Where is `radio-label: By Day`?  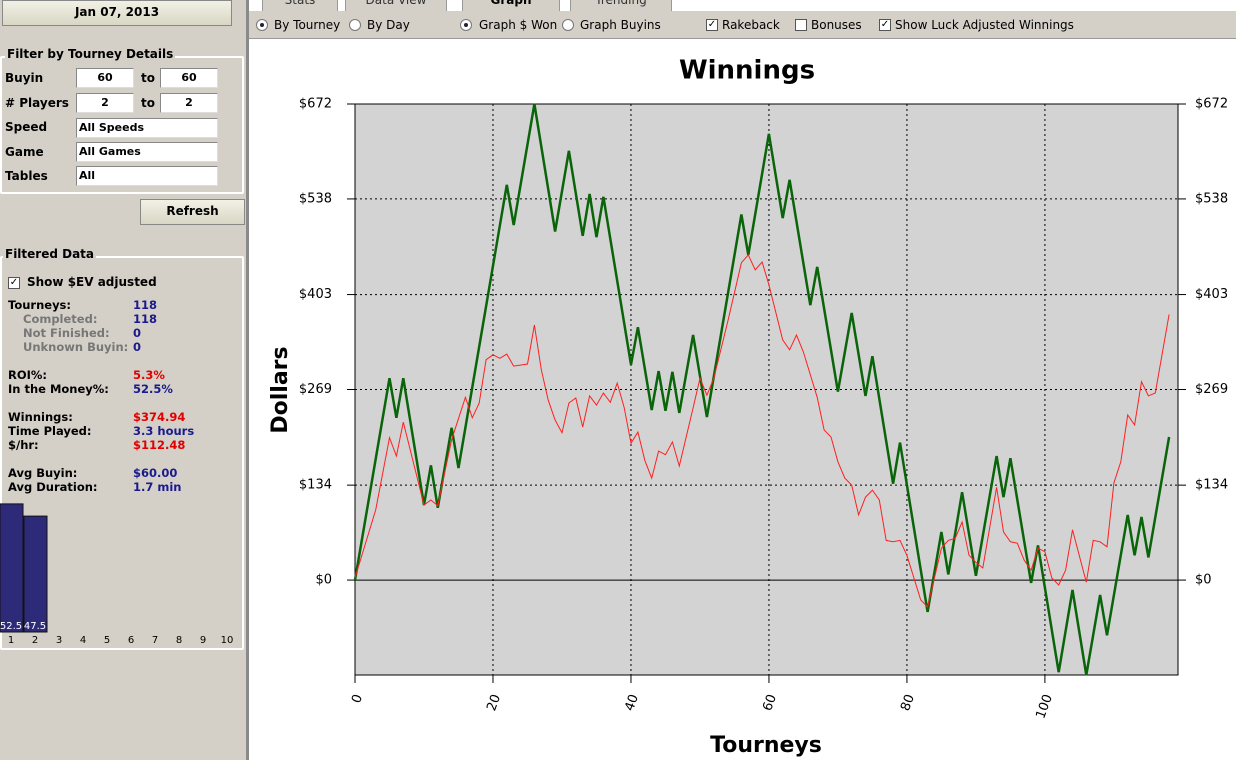
radio-label: By Day is located at coordinates (388, 25).